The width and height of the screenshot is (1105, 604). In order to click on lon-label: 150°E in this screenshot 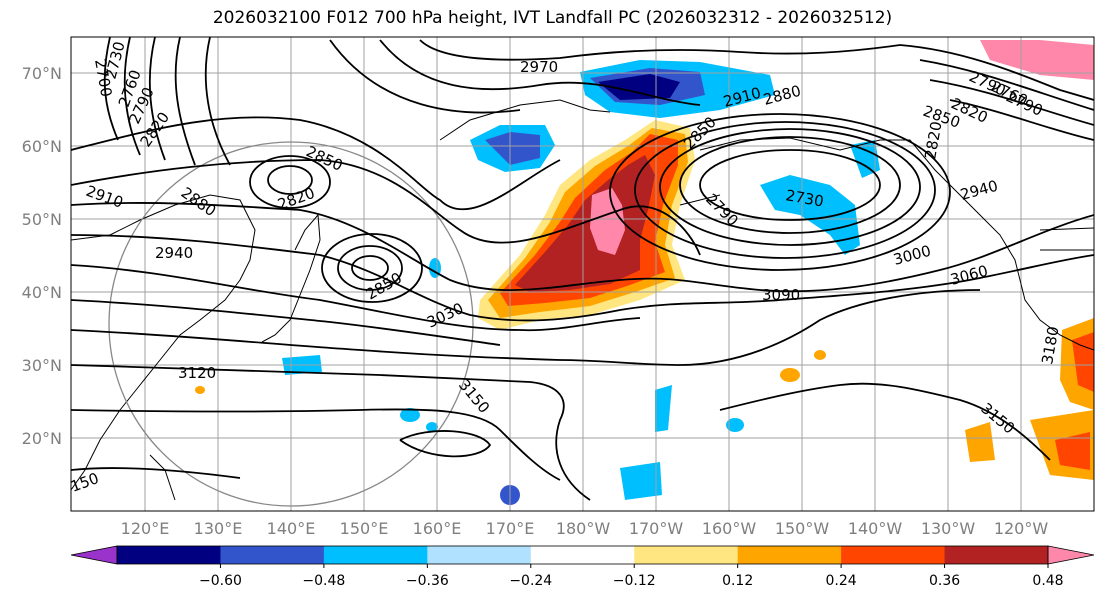, I will do `click(364, 528)`.